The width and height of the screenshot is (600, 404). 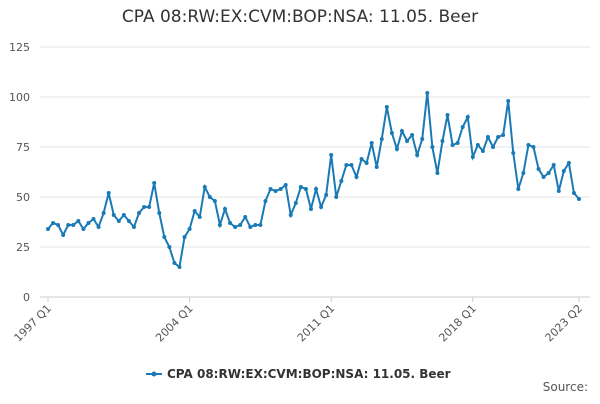 I want to click on x-tick-label: 2011 Q1, so click(x=316, y=323).